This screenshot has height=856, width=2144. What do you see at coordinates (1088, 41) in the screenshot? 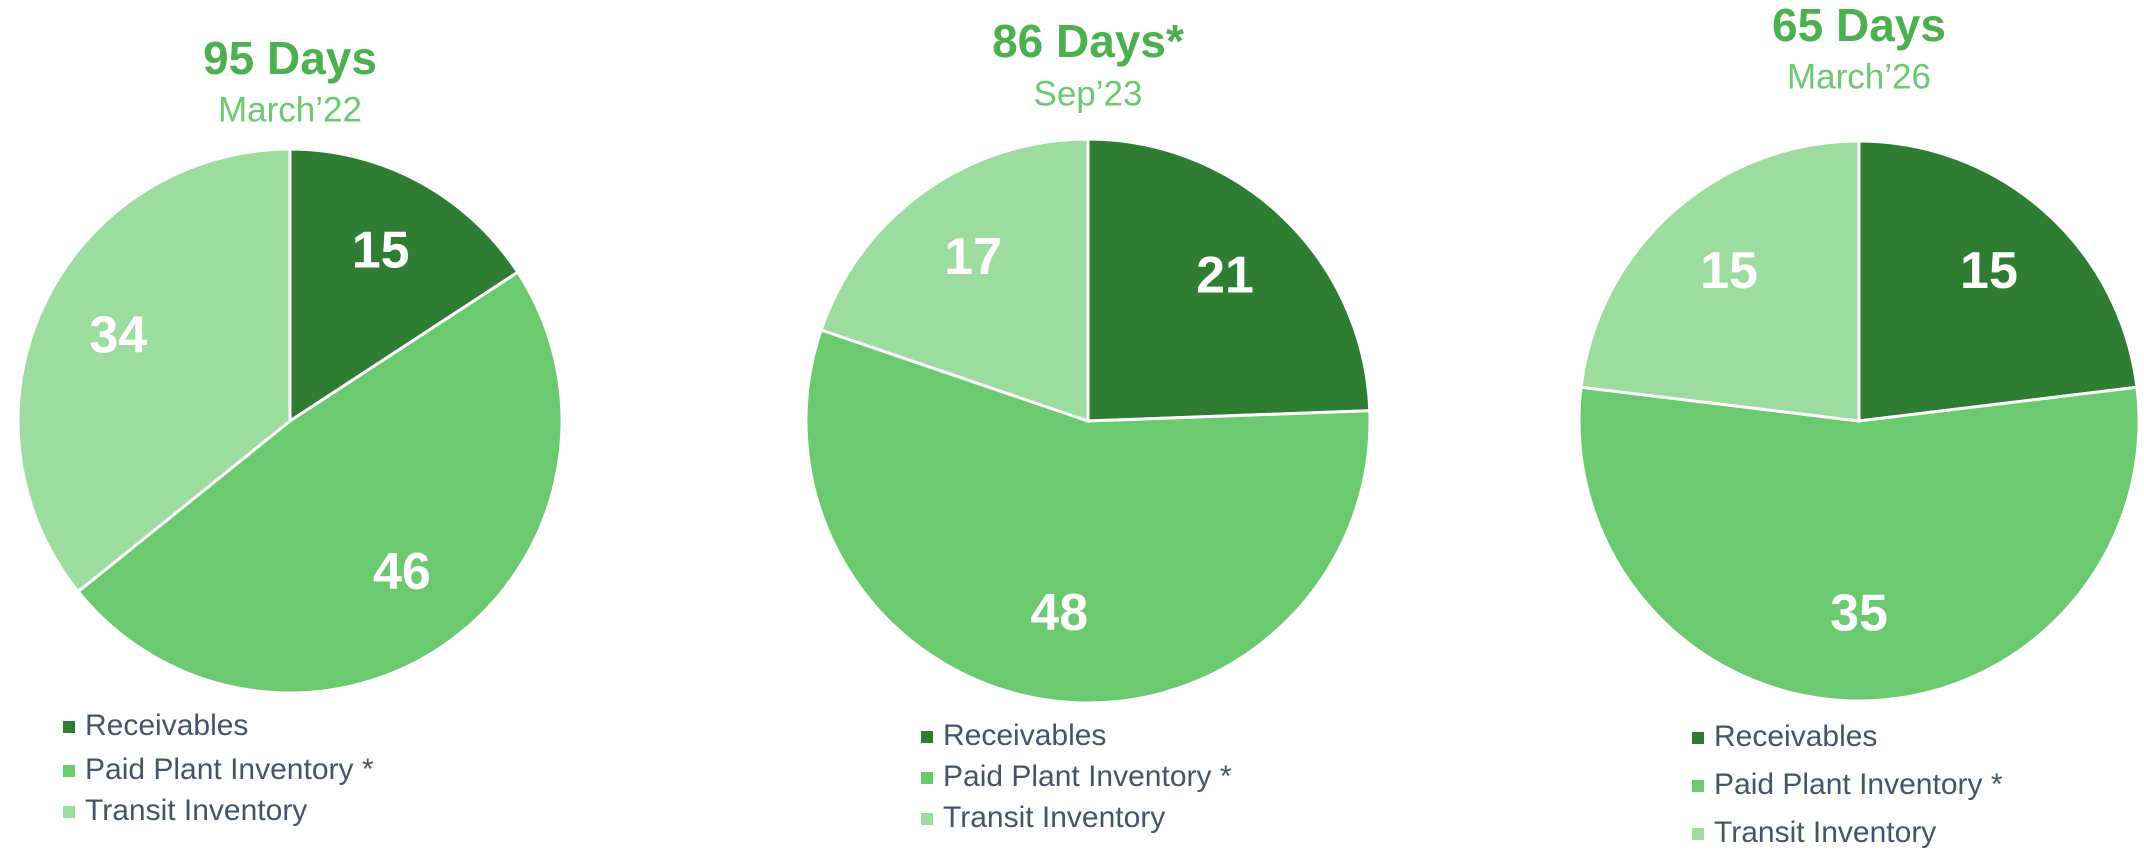
I see `chart-title: 86 Days*` at bounding box center [1088, 41].